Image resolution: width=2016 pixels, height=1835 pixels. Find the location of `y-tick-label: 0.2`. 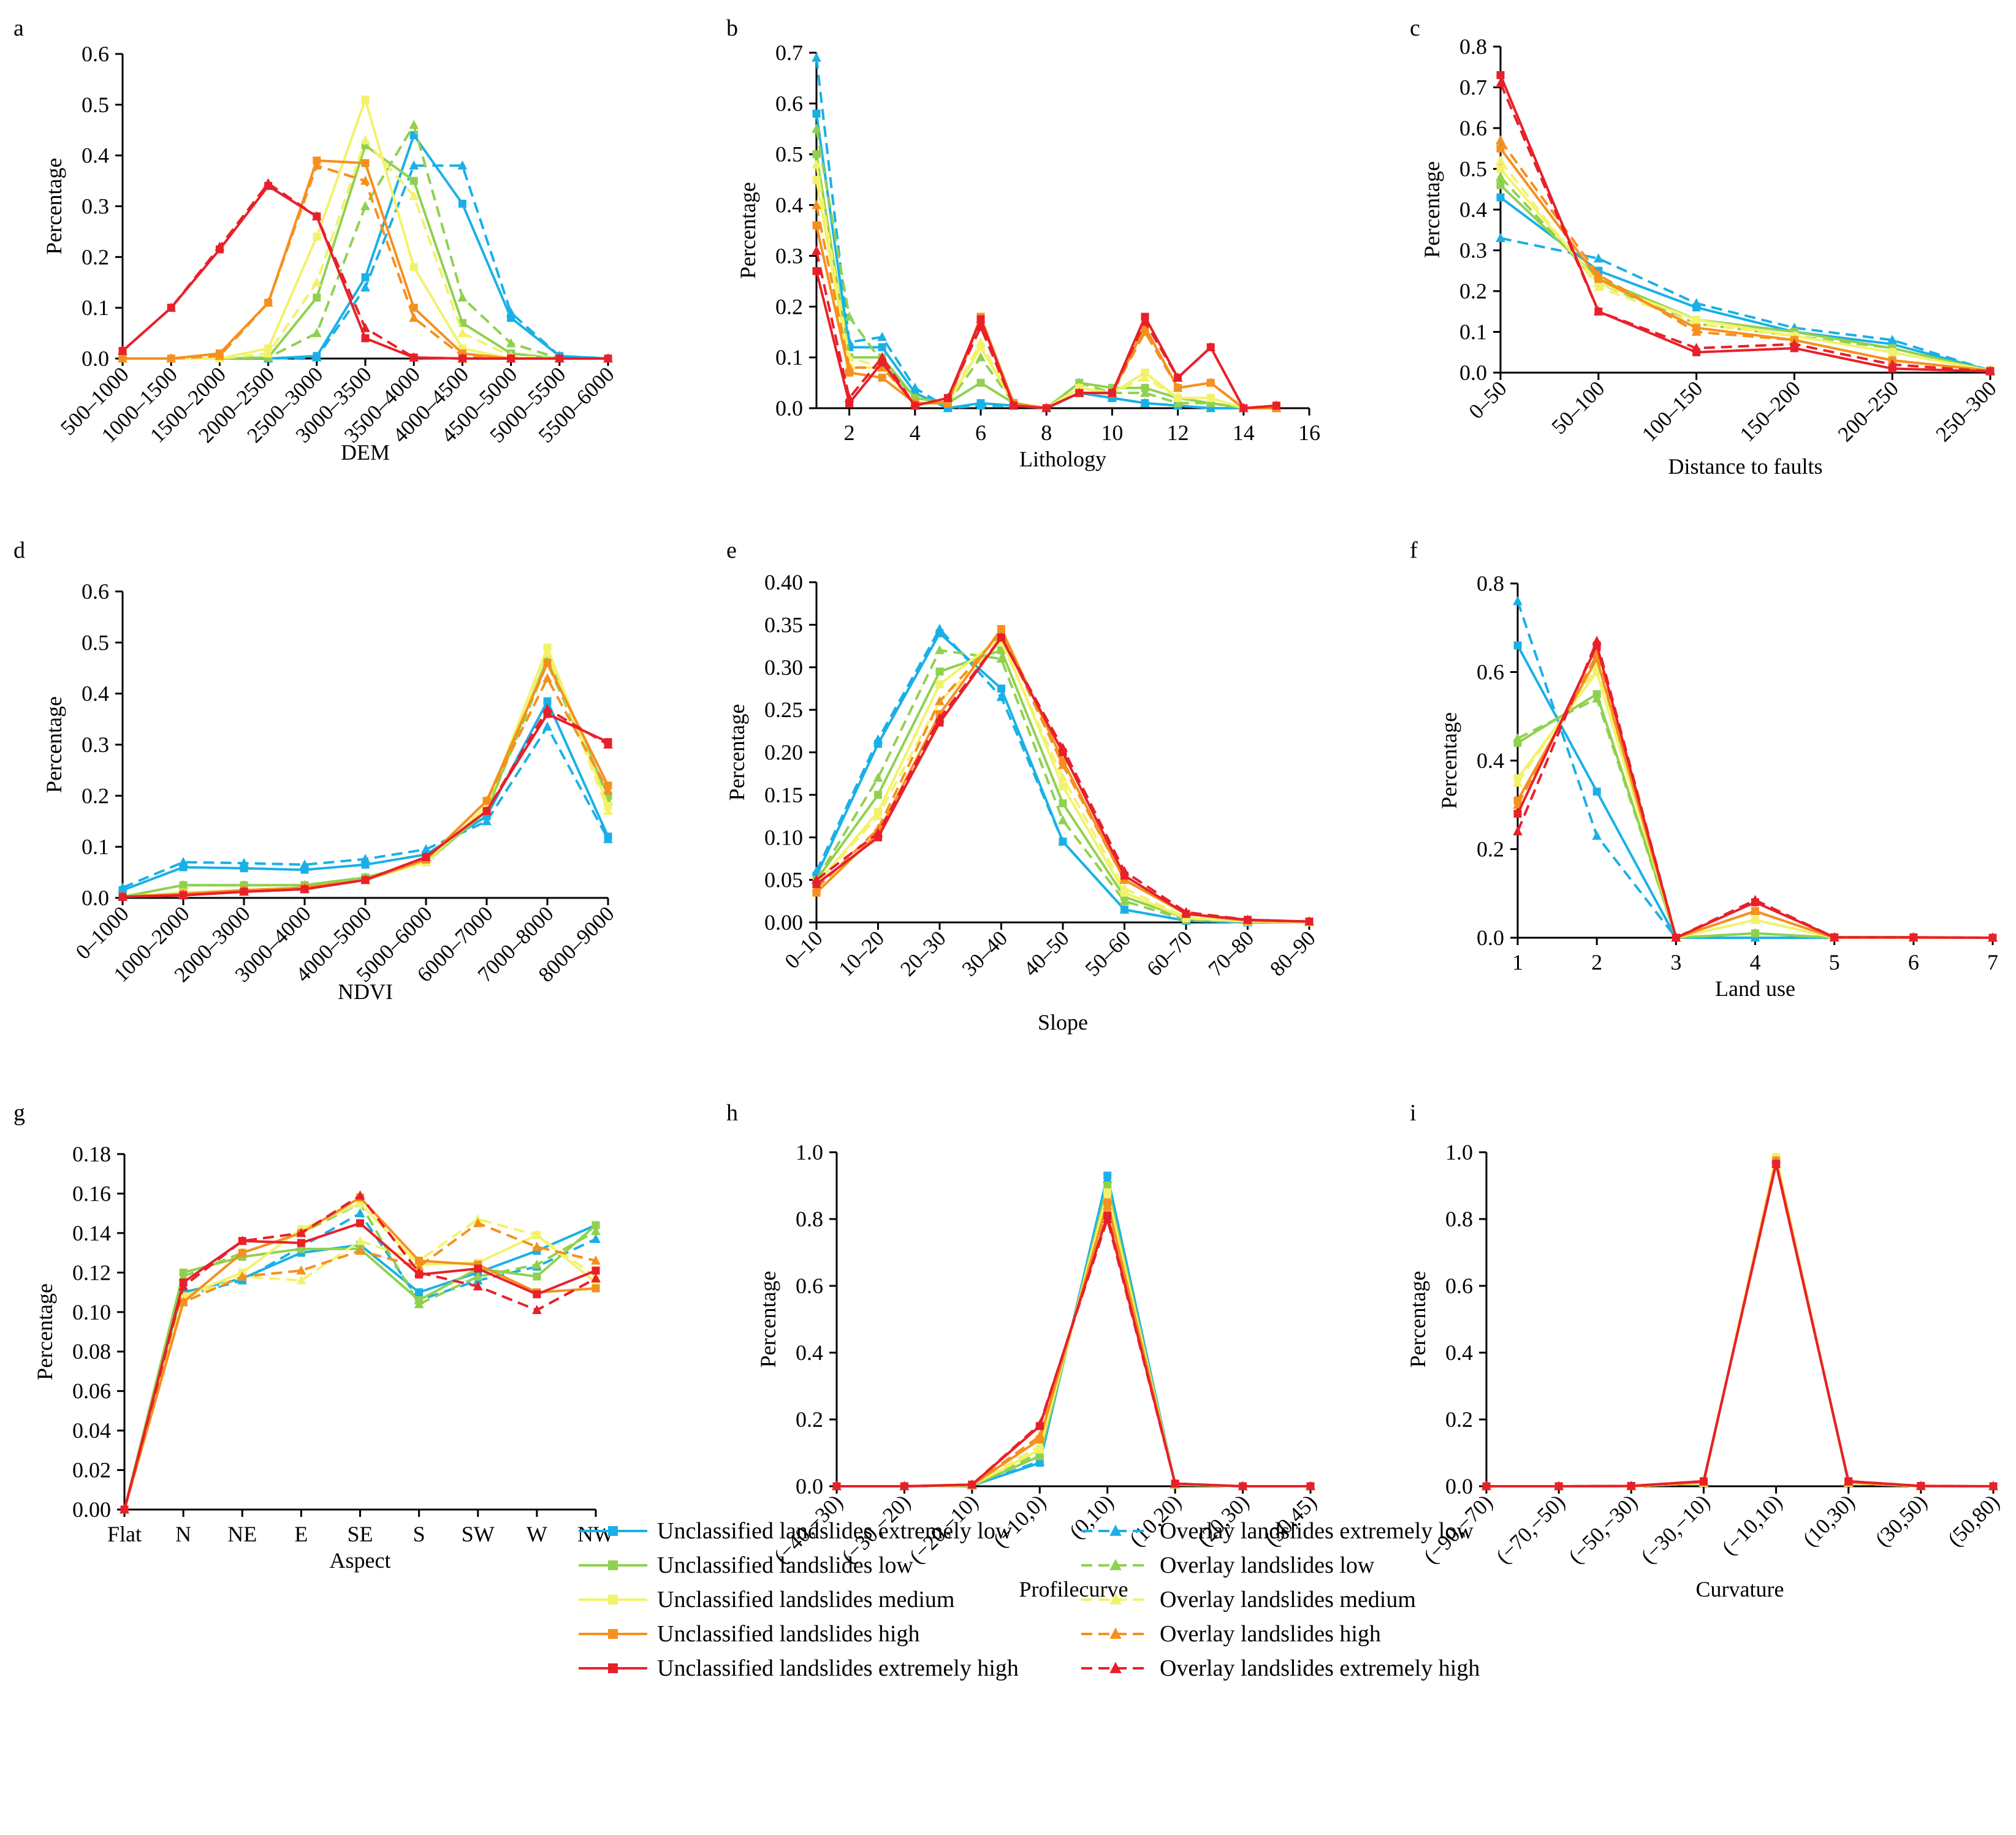

y-tick-label: 0.2 is located at coordinates (1473, 291).